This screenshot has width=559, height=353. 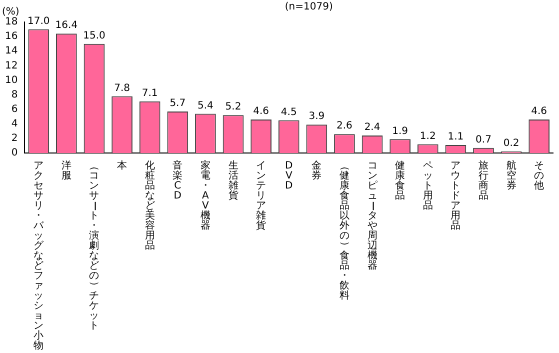 What do you see at coordinates (11, 66) in the screenshot?
I see `y-tick-label: 12` at bounding box center [11, 66].